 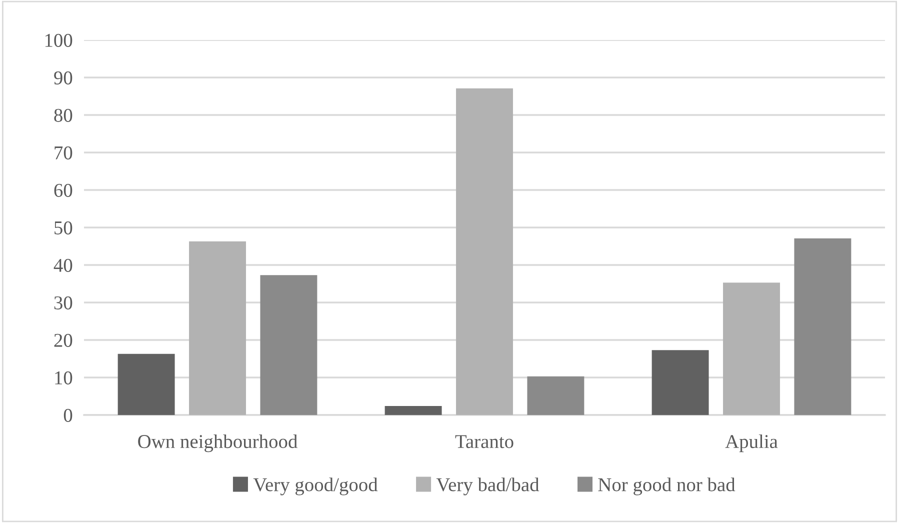 What do you see at coordinates (68, 415) in the screenshot?
I see `y-tick-label: 0` at bounding box center [68, 415].